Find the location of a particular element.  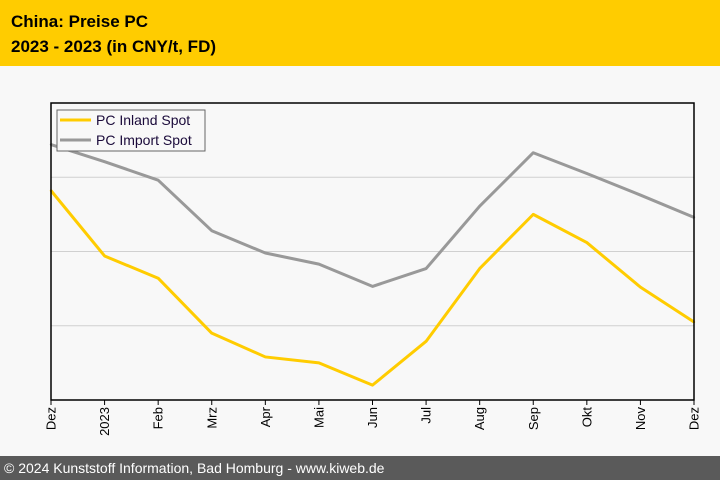

chart-subtitle: 2023 - 2023 (in CNY/t, FD) is located at coordinates (114, 46).